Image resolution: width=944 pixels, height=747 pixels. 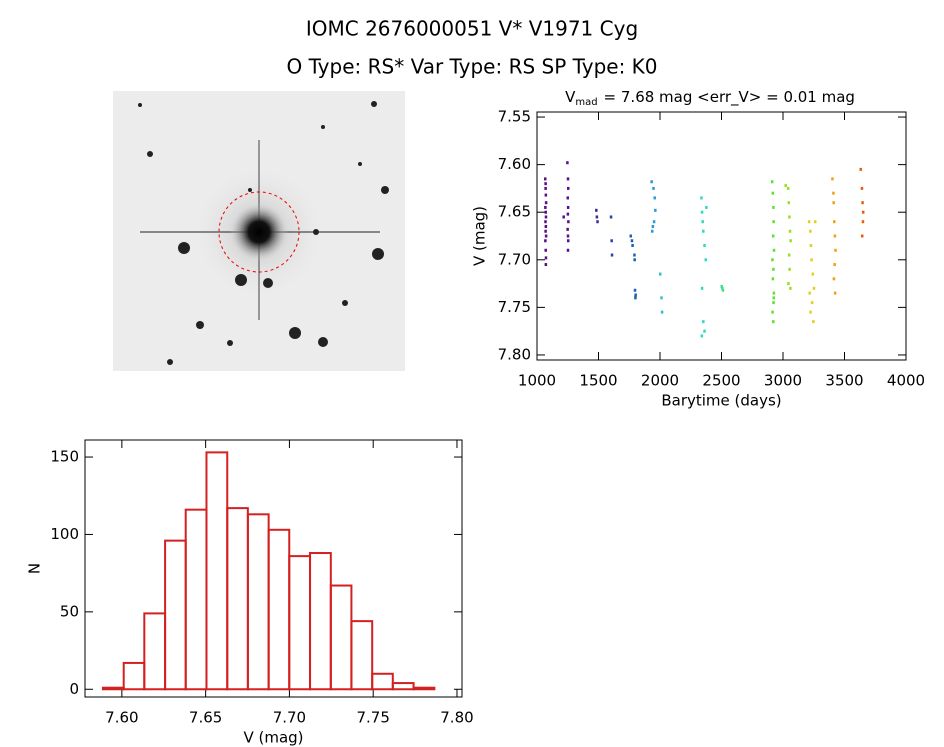 I want to click on plot-title: Vmad = 7.68 mag <err_V> = 0.01 mag, so click(x=710, y=98).